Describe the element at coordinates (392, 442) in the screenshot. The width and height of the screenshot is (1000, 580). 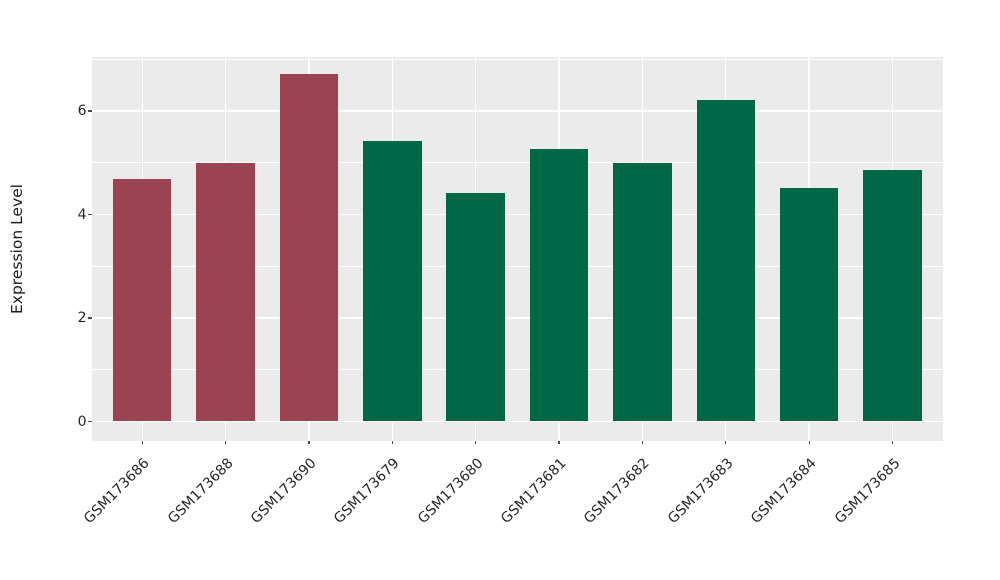
I see `x-tick-mark-GSM173679` at that location.